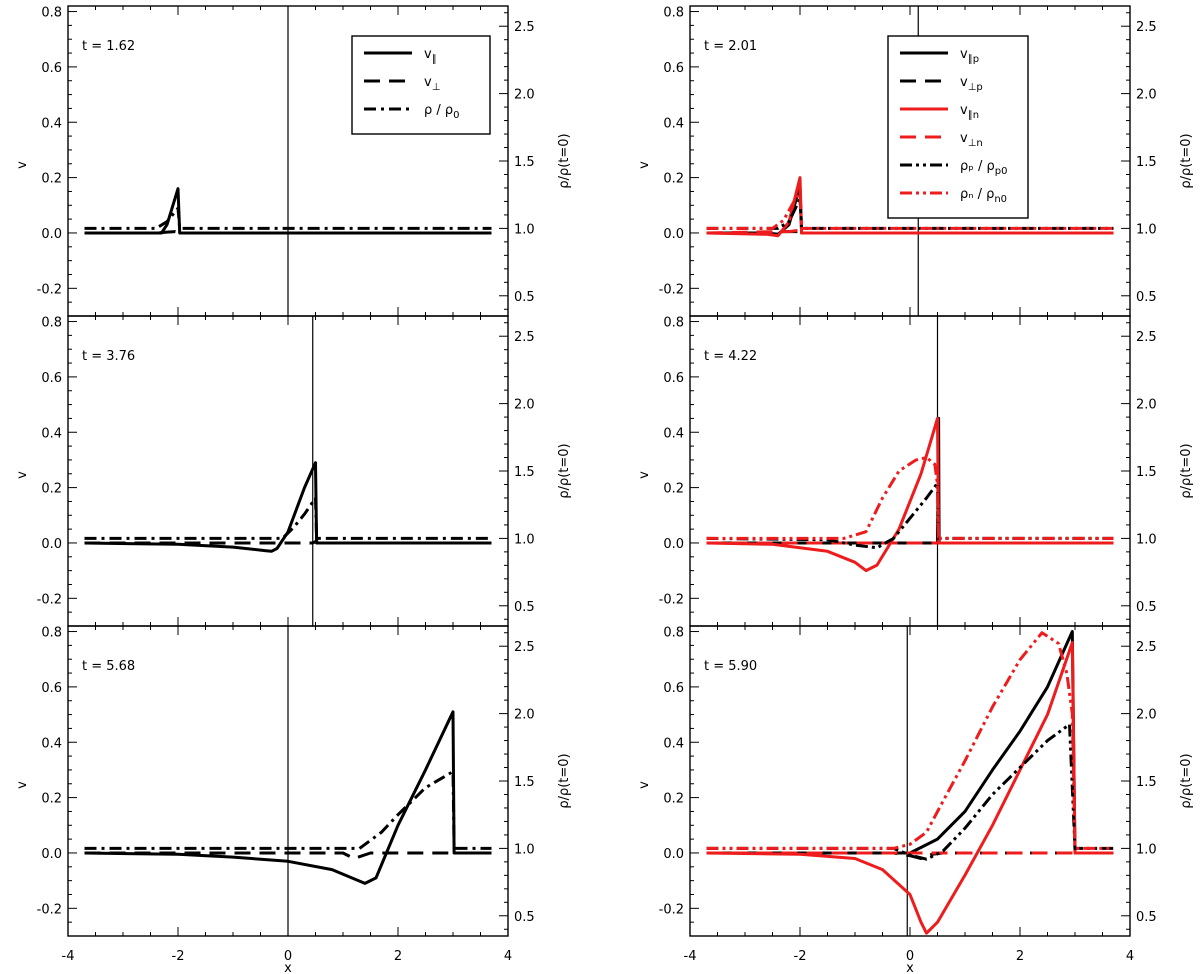 The width and height of the screenshot is (1200, 974). What do you see at coordinates (442, 112) in the screenshot?
I see `legend-label-rho: ρ / ρ0` at bounding box center [442, 112].